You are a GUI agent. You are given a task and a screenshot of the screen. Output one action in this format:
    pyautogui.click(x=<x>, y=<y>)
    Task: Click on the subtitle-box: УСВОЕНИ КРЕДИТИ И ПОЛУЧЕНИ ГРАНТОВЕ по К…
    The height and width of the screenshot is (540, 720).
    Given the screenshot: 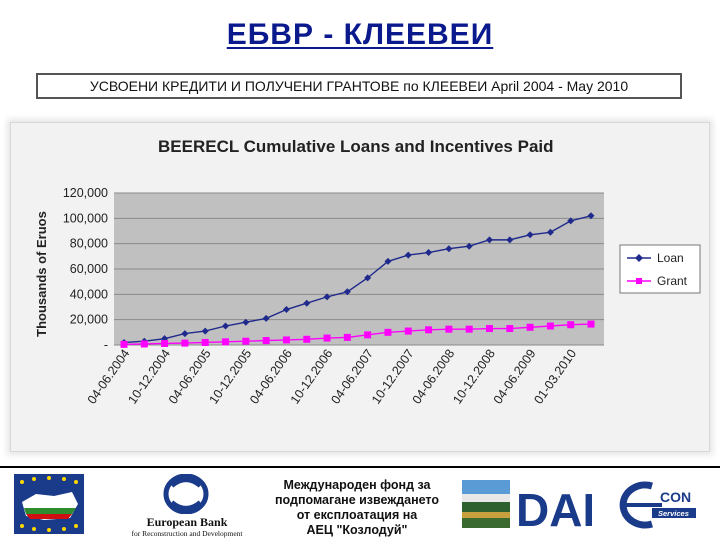 What is the action you would take?
    pyautogui.click(x=359, y=86)
    